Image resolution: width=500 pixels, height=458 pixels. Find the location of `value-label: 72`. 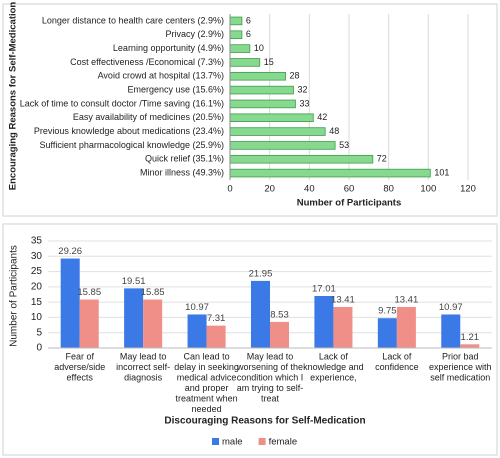

value-label: 72 is located at coordinates (382, 159).